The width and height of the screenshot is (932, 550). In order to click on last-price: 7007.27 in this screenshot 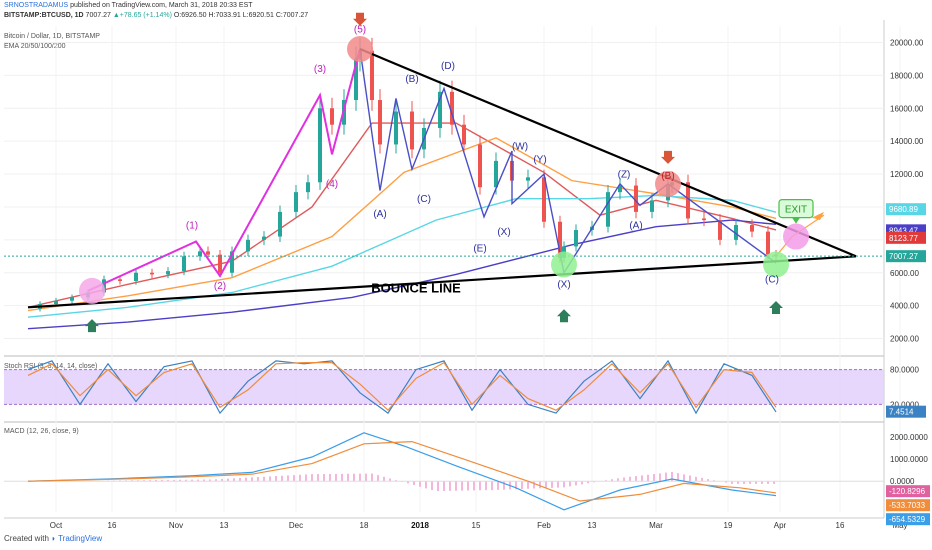, I will do `click(98, 15)`.